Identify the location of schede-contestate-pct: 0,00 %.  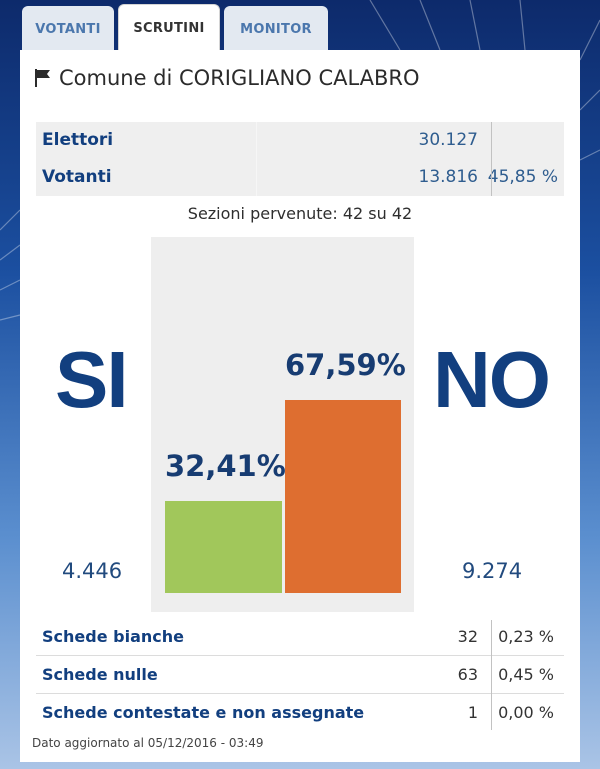
(526, 712).